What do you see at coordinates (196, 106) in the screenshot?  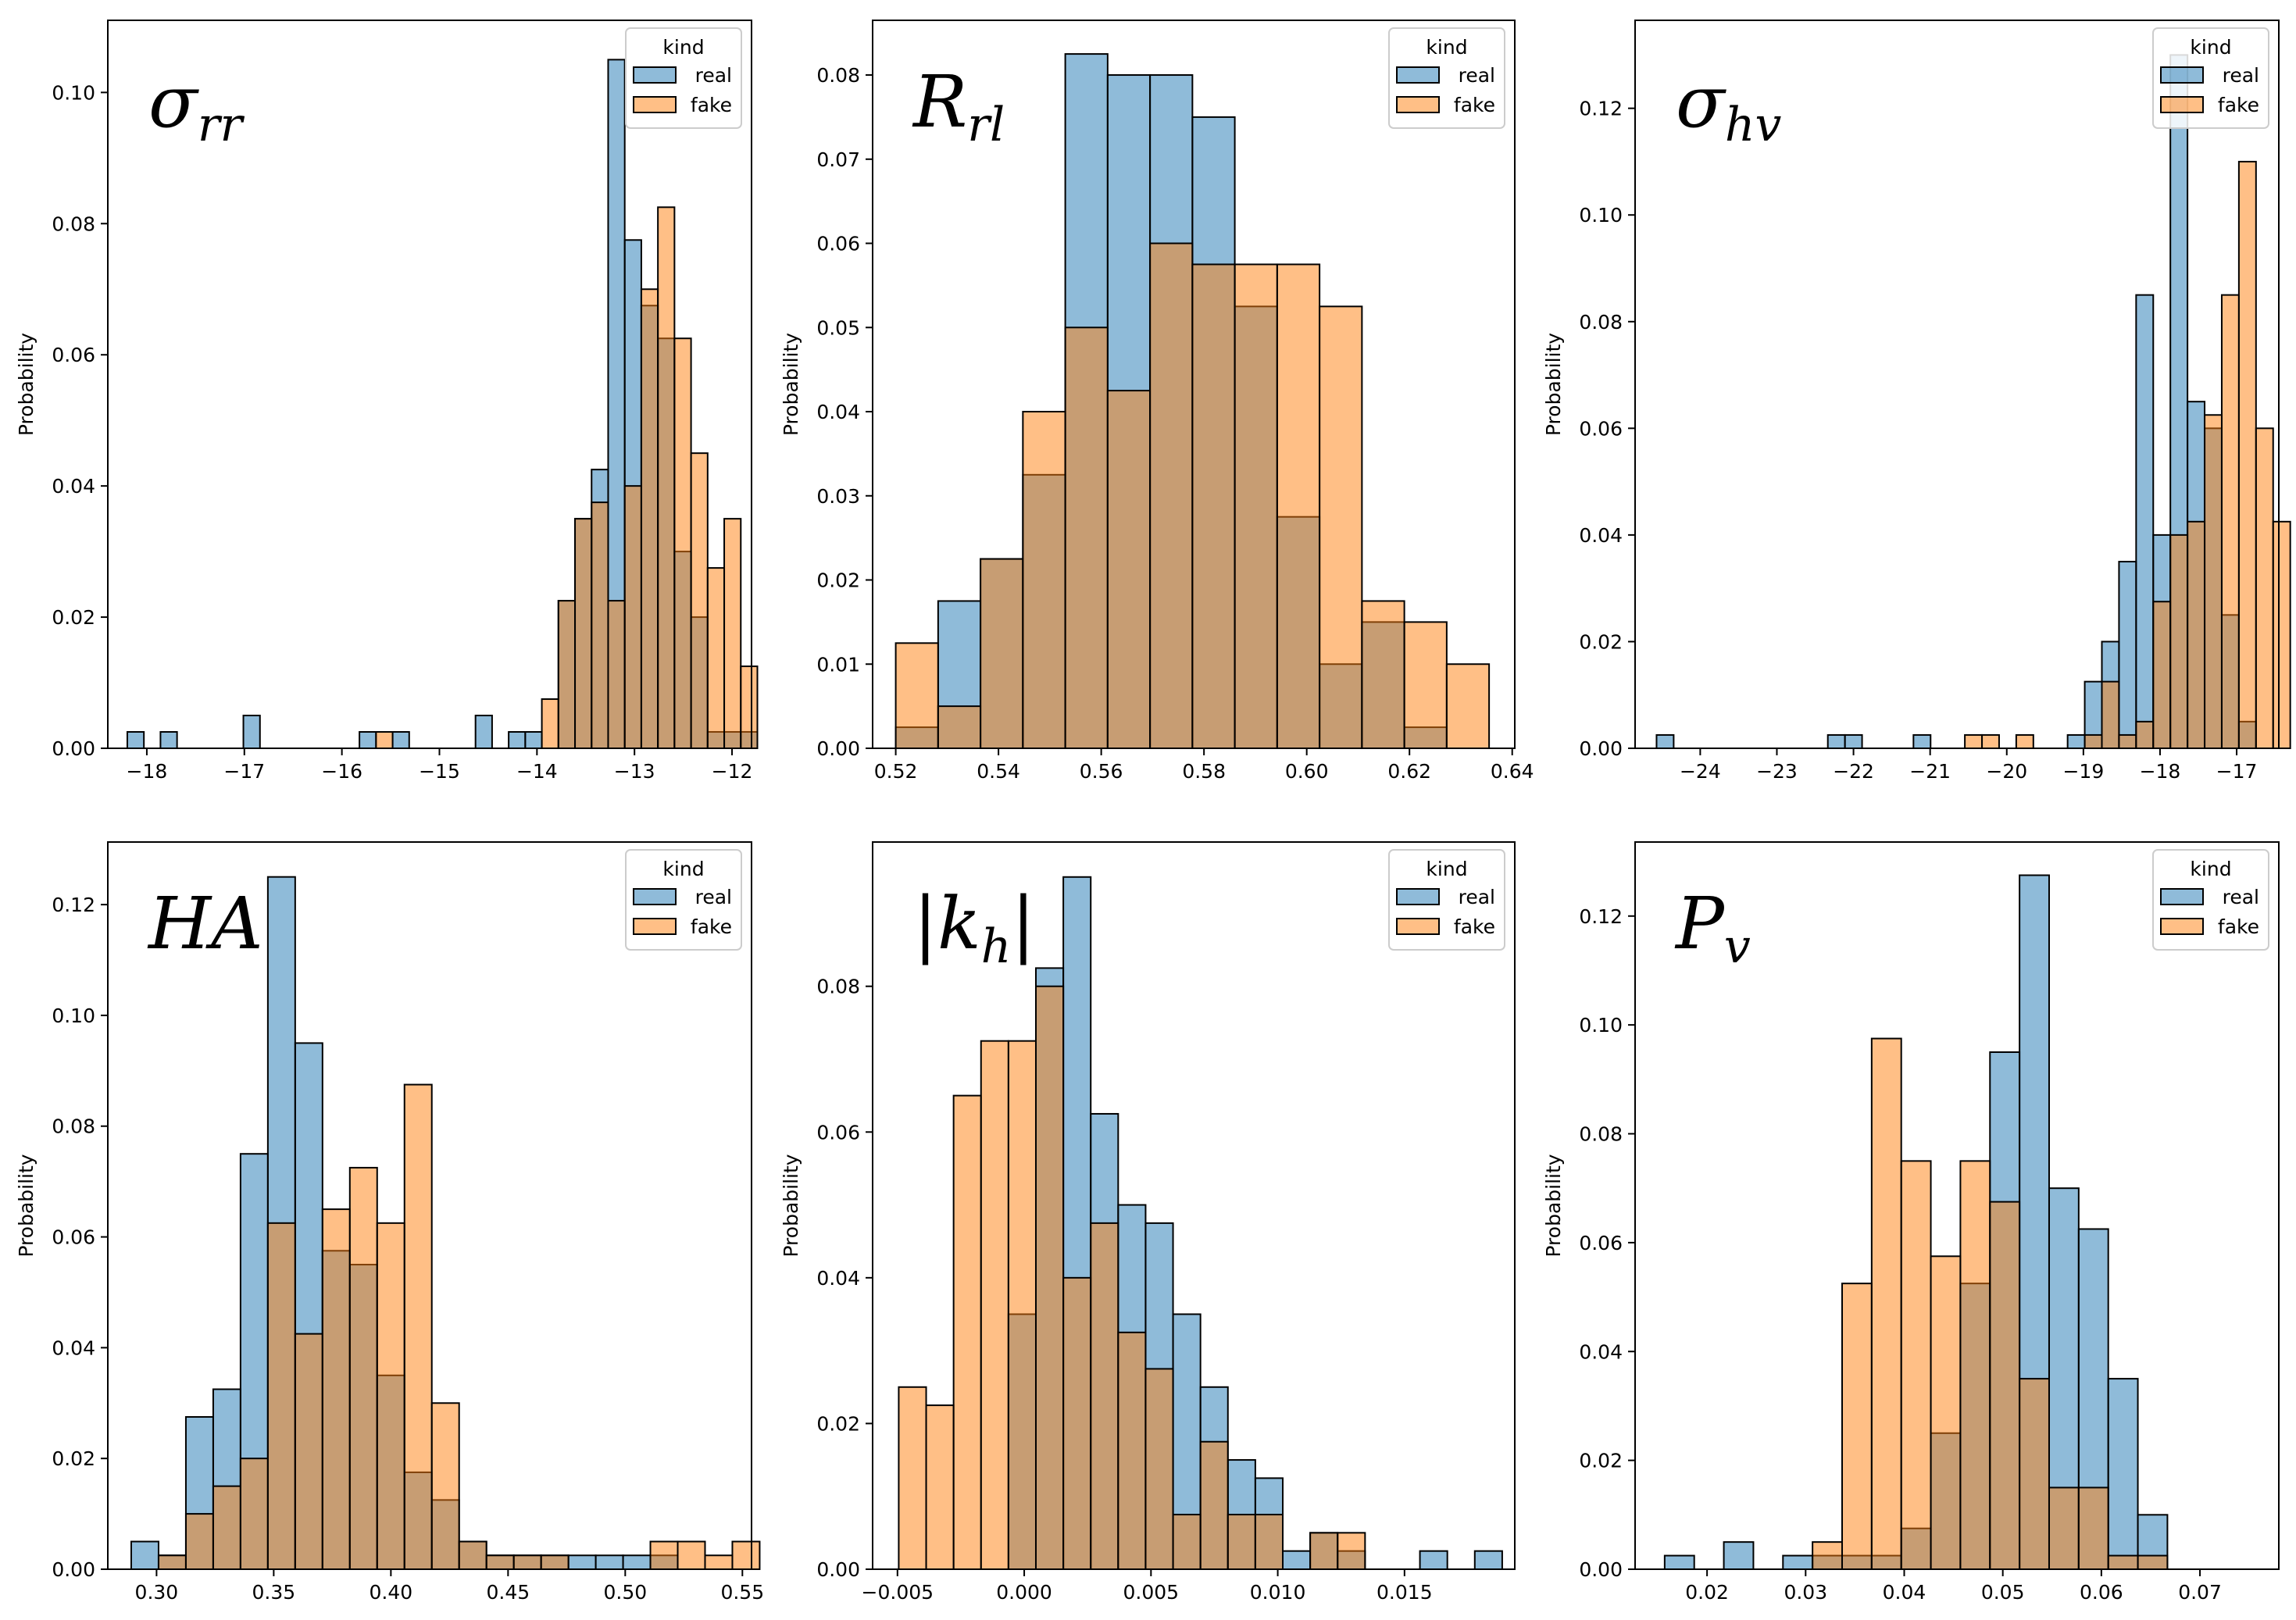 I see `panel-title: σrr` at bounding box center [196, 106].